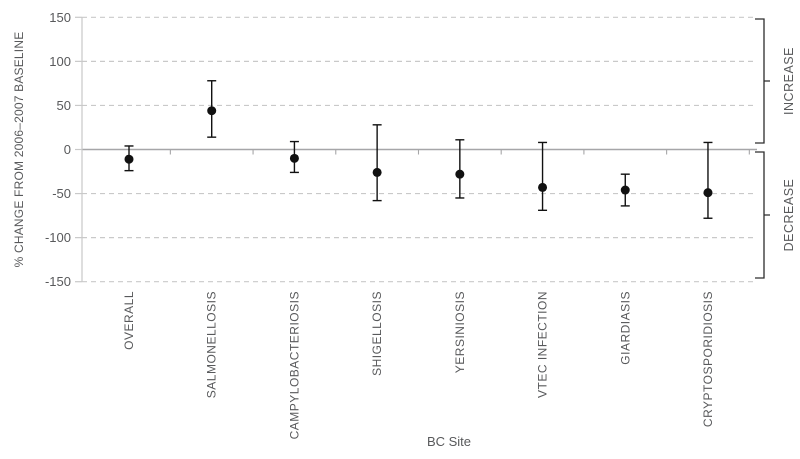 The height and width of the screenshot is (459, 800). What do you see at coordinates (762, 81) in the screenshot?
I see `increase-bracket` at bounding box center [762, 81].